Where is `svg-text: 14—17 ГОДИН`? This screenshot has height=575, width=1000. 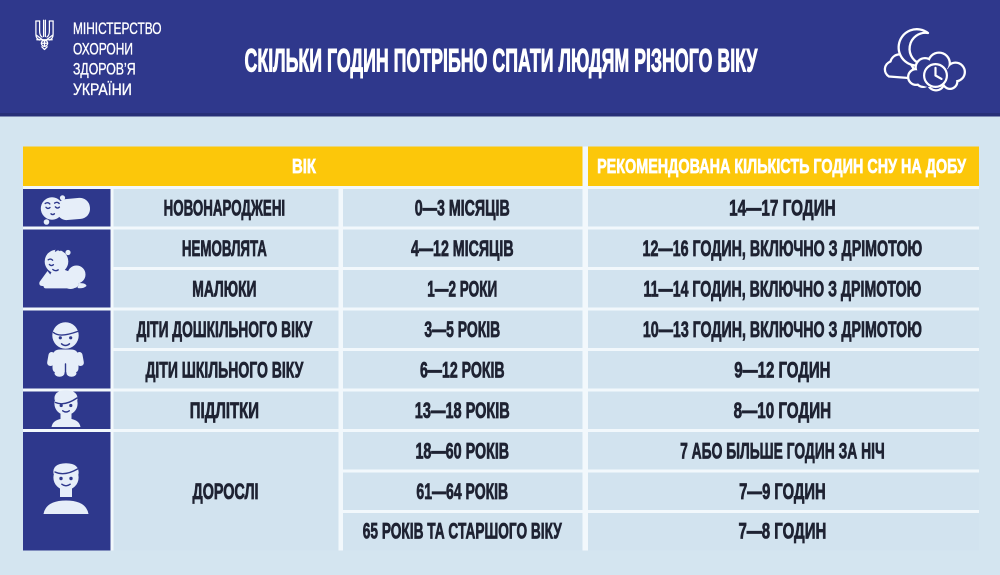
svg-text: 14—17 ГОДИН is located at coordinates (782, 208).